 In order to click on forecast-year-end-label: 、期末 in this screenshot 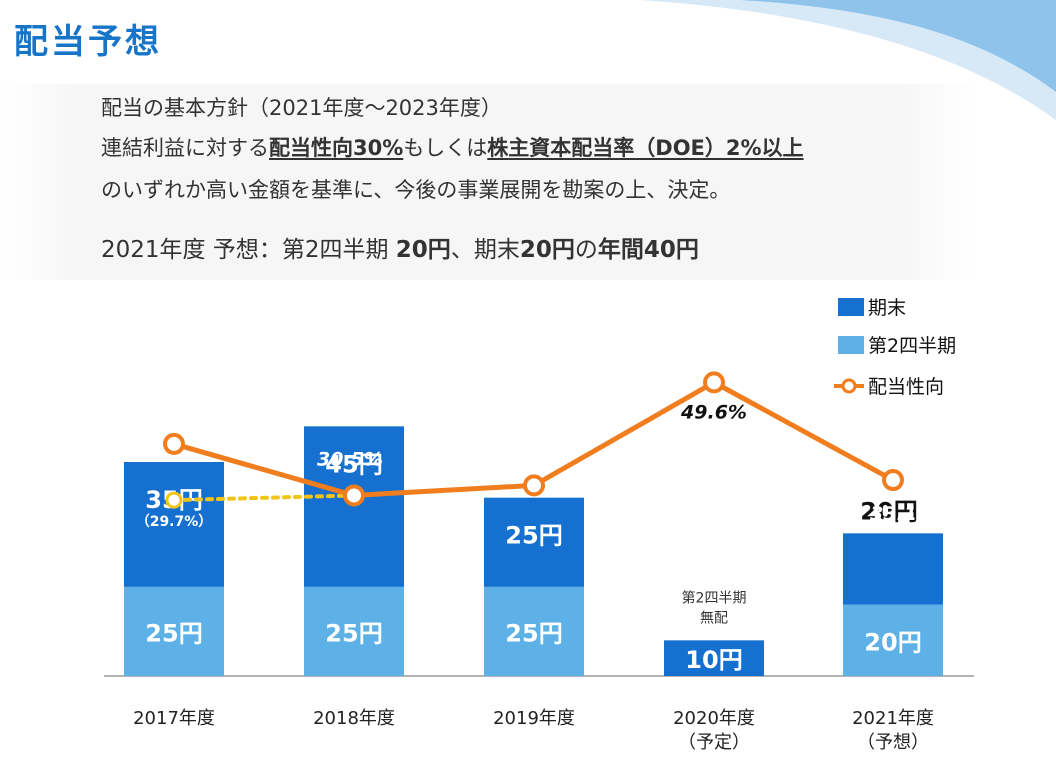, I will do `click(485, 250)`.